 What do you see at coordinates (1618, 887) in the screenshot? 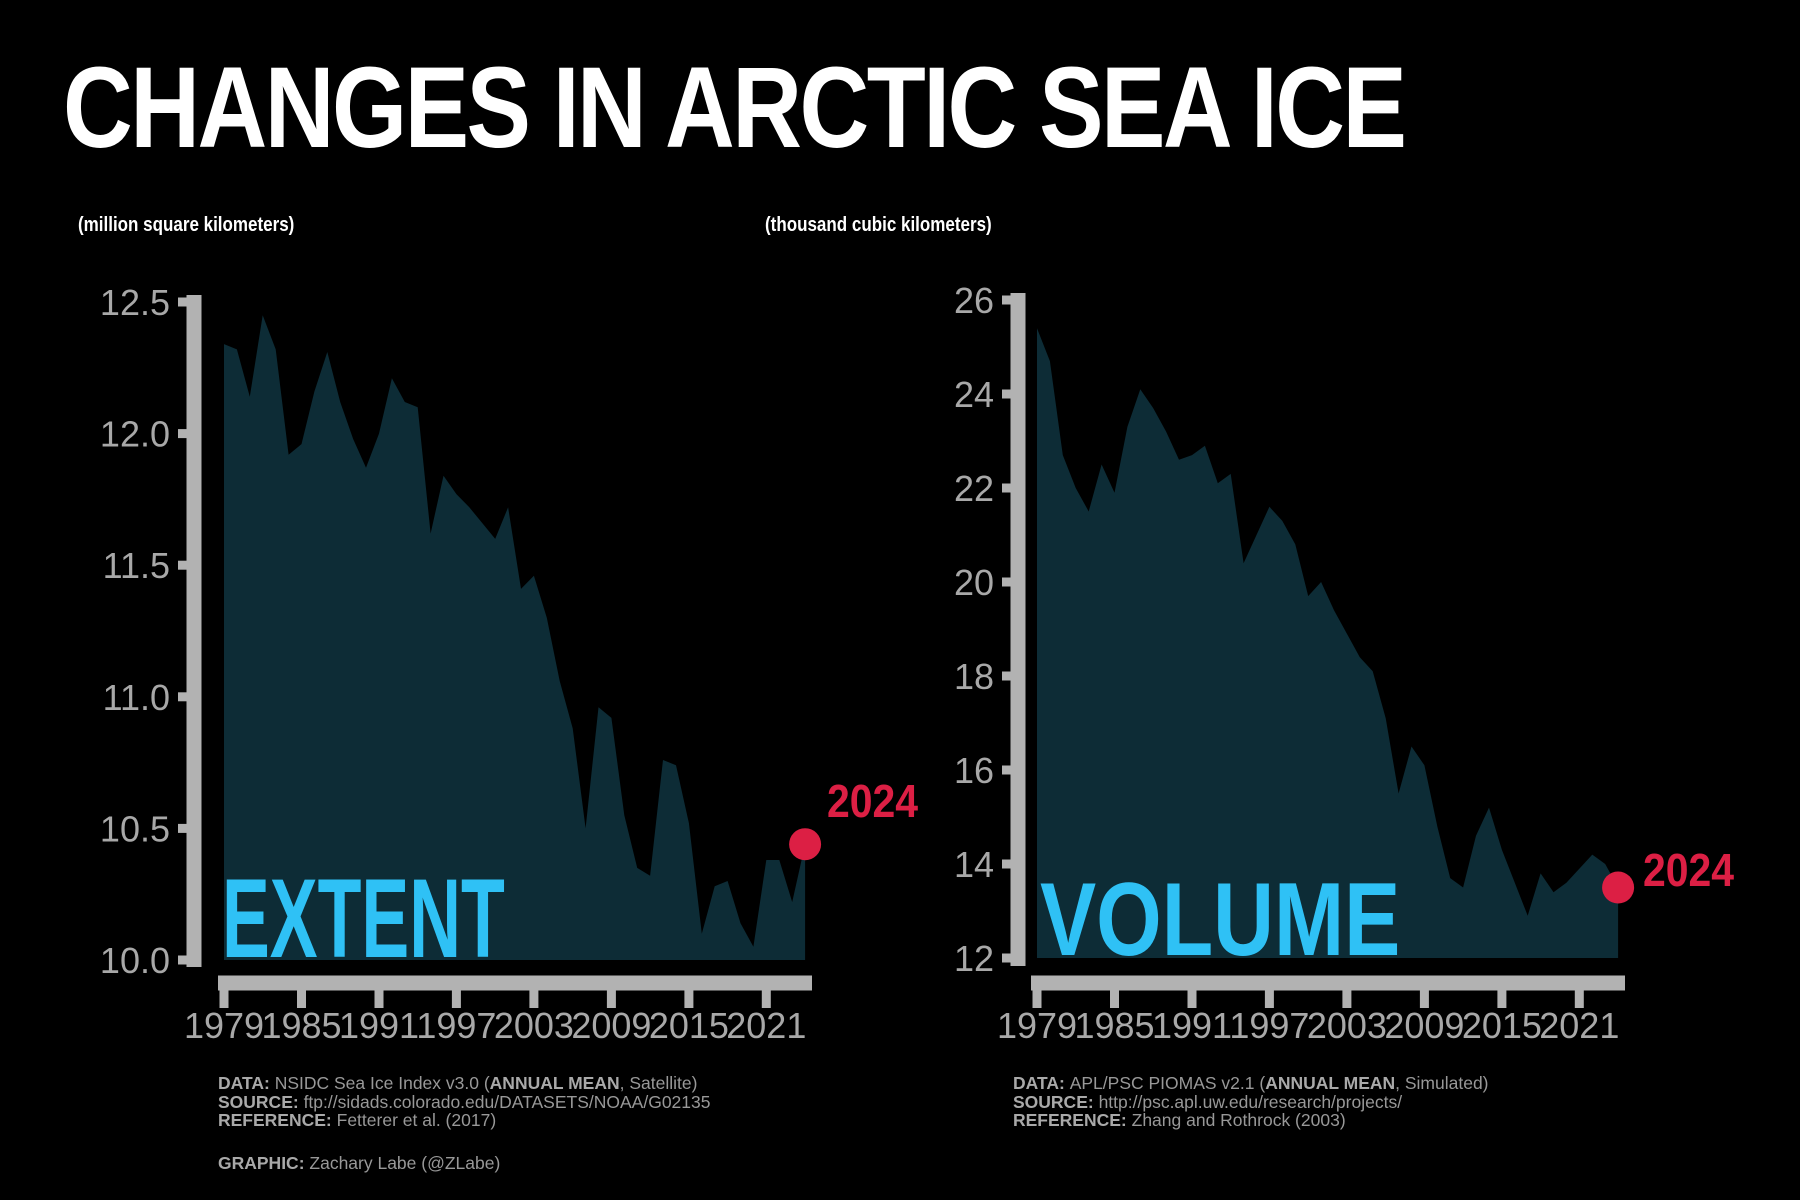
I see `volume-2024-dot` at bounding box center [1618, 887].